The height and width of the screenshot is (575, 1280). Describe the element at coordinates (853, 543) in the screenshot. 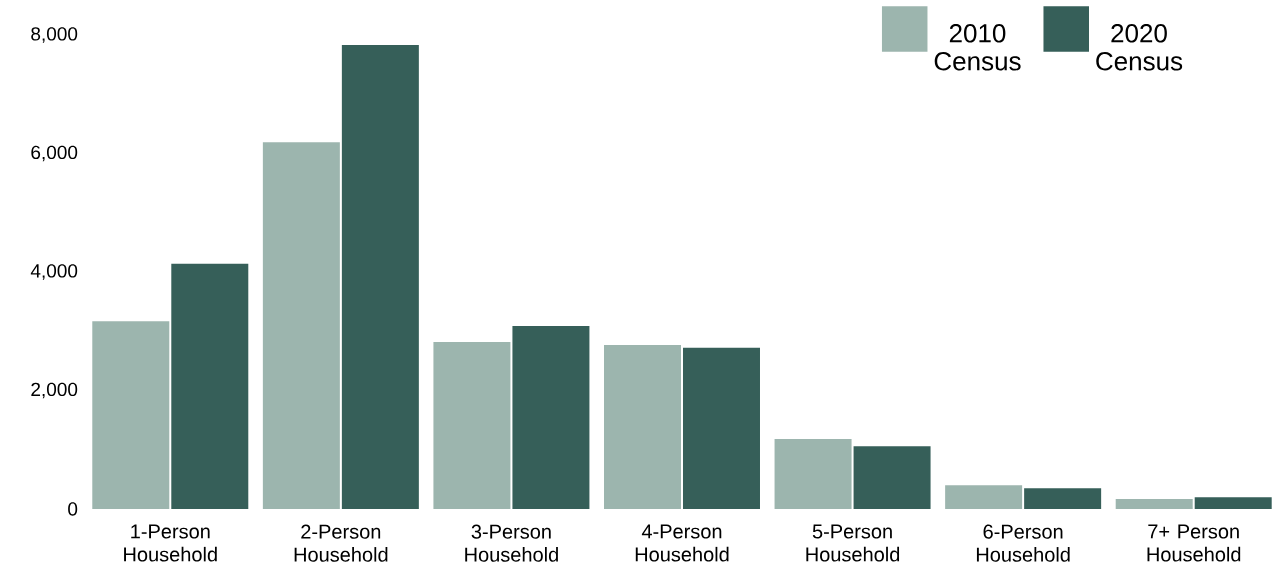

I see `x-tick-label: 5-Person Household` at that location.